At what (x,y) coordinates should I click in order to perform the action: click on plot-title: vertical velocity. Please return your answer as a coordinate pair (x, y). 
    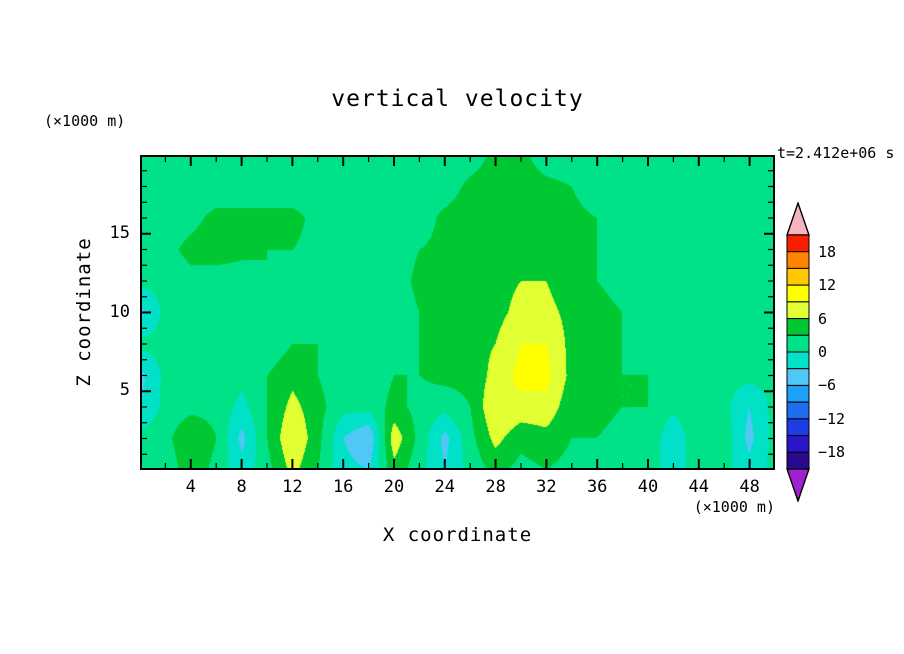
    Looking at the image, I should click on (457, 99).